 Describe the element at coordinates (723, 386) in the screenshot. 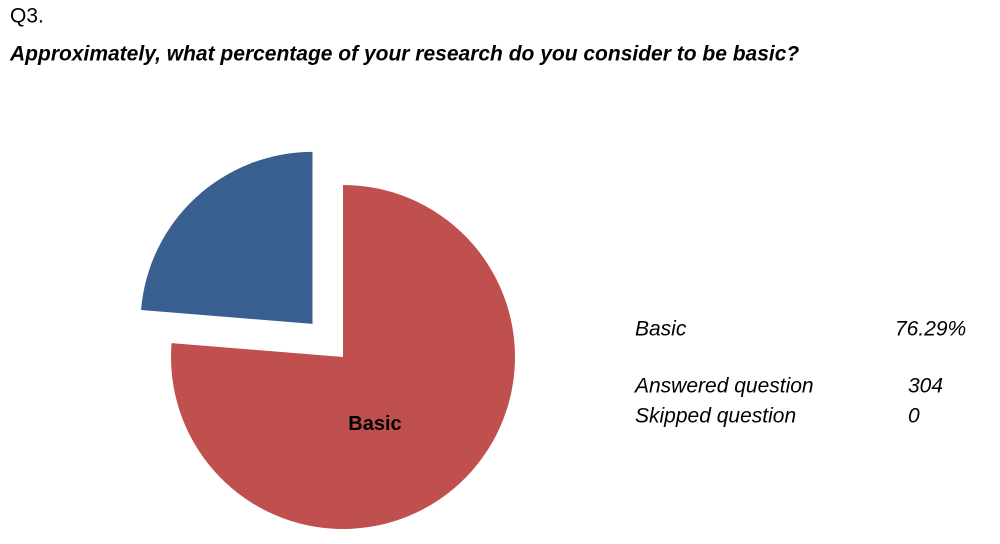

I see `stat-label: Answered question` at that location.